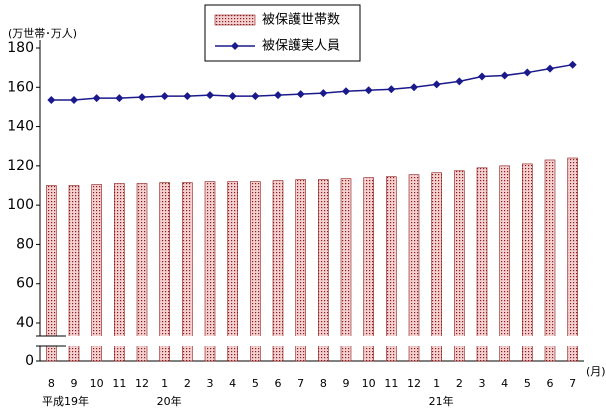 This screenshot has height=416, width=606. I want to click on y-tick-label: 80, so click(25, 244).